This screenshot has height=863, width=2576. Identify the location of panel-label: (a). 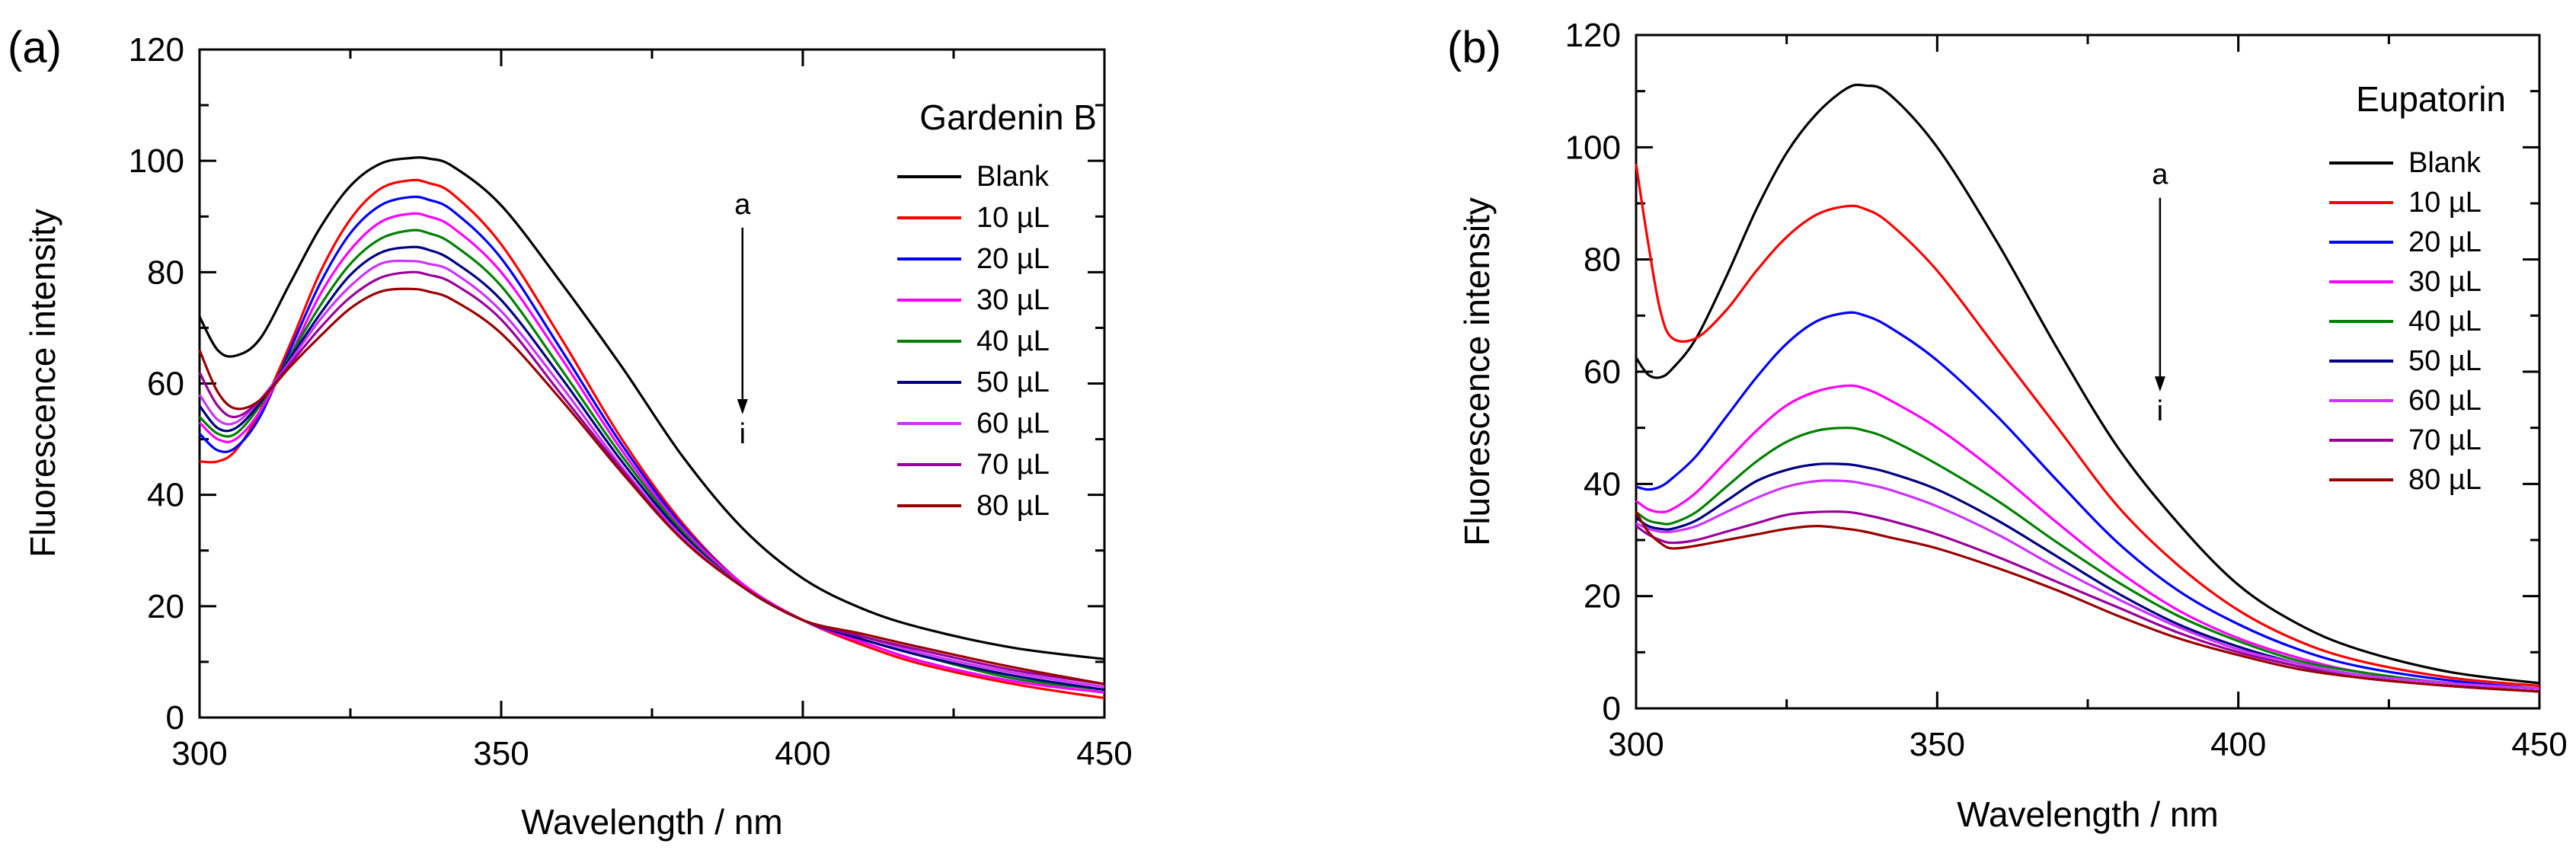
(35, 47).